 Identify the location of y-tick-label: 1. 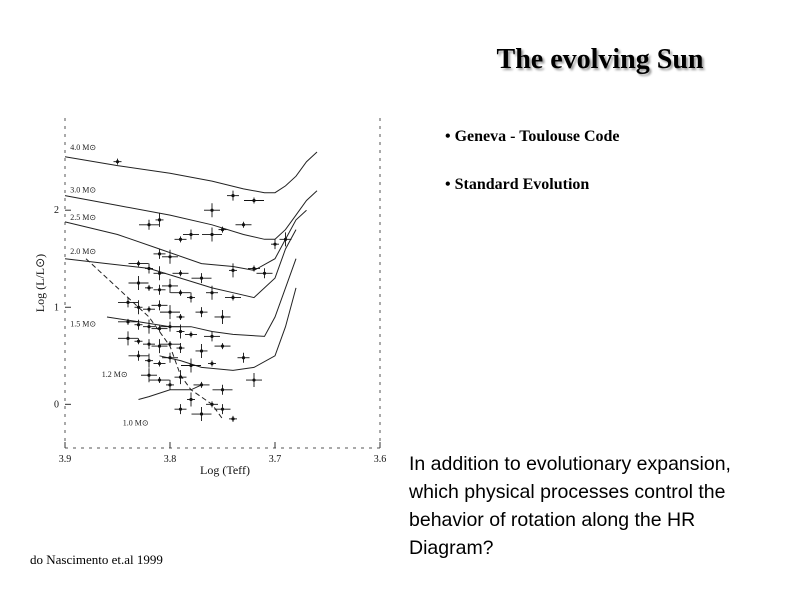
(56, 307).